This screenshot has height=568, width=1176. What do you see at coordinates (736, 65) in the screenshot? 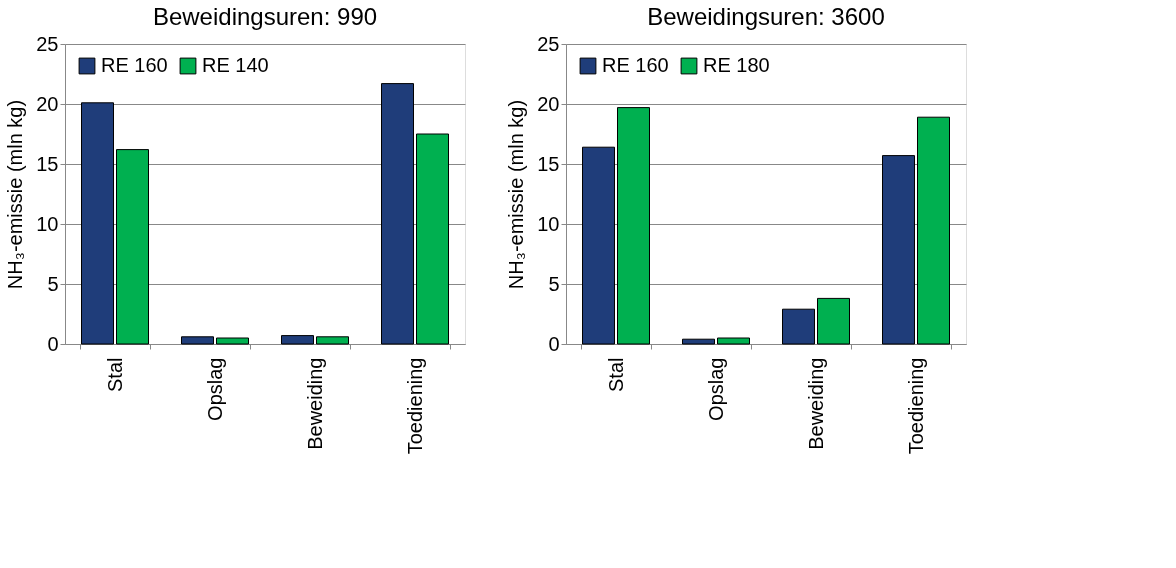
I see `legend-label: RE 180` at bounding box center [736, 65].